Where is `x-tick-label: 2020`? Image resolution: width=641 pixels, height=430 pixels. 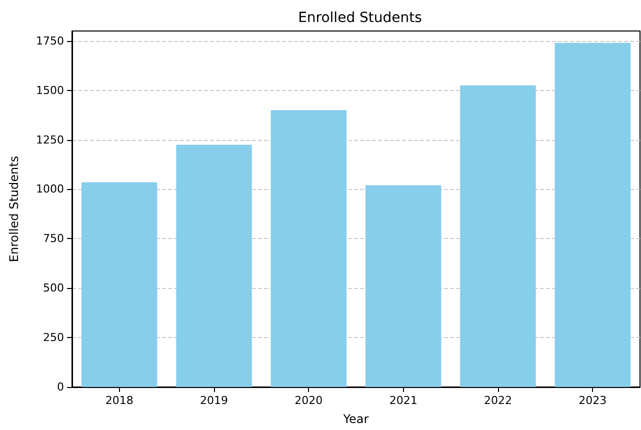 x-tick-label: 2020 is located at coordinates (308, 400).